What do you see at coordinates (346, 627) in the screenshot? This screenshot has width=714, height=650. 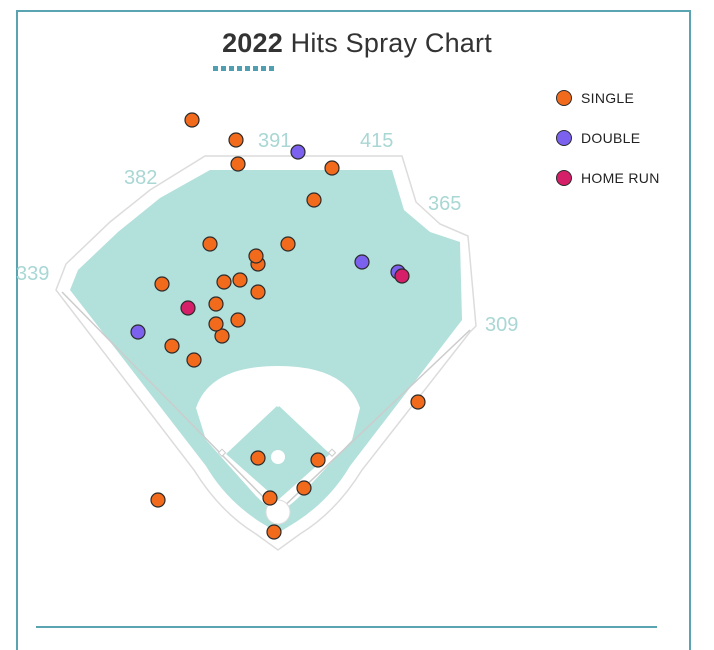 I see `bottom-rule` at bounding box center [346, 627].